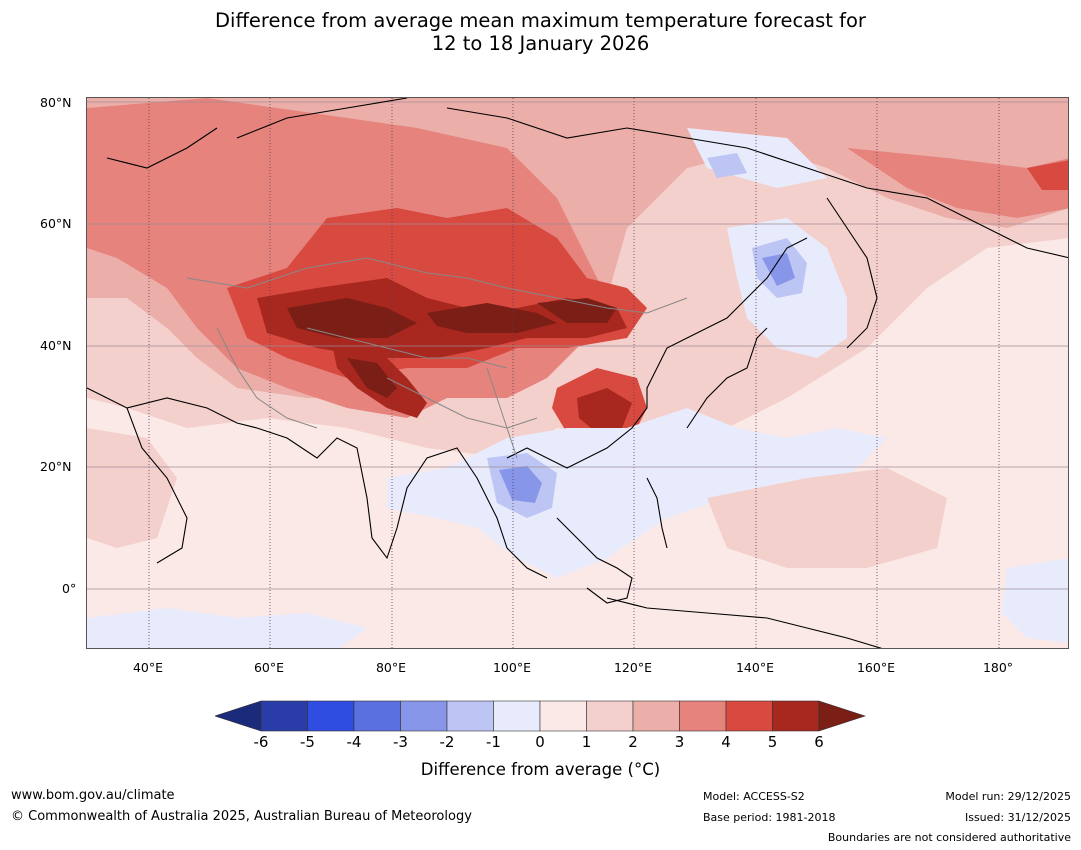 This screenshot has height=850, width=1081. I want to click on colorbar-tick-label: -3, so click(400, 742).